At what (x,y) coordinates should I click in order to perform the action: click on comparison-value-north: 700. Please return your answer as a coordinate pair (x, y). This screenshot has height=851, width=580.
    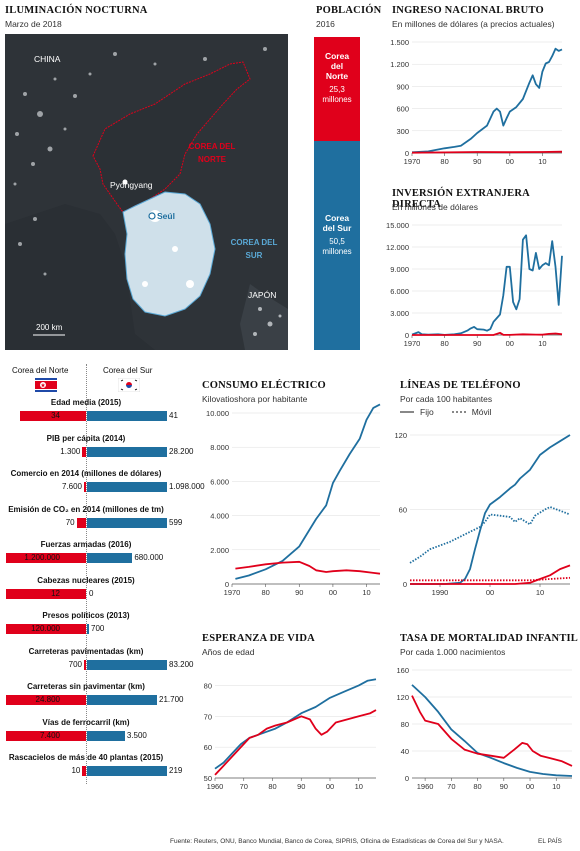
    Looking at the image, I should click on (75, 664).